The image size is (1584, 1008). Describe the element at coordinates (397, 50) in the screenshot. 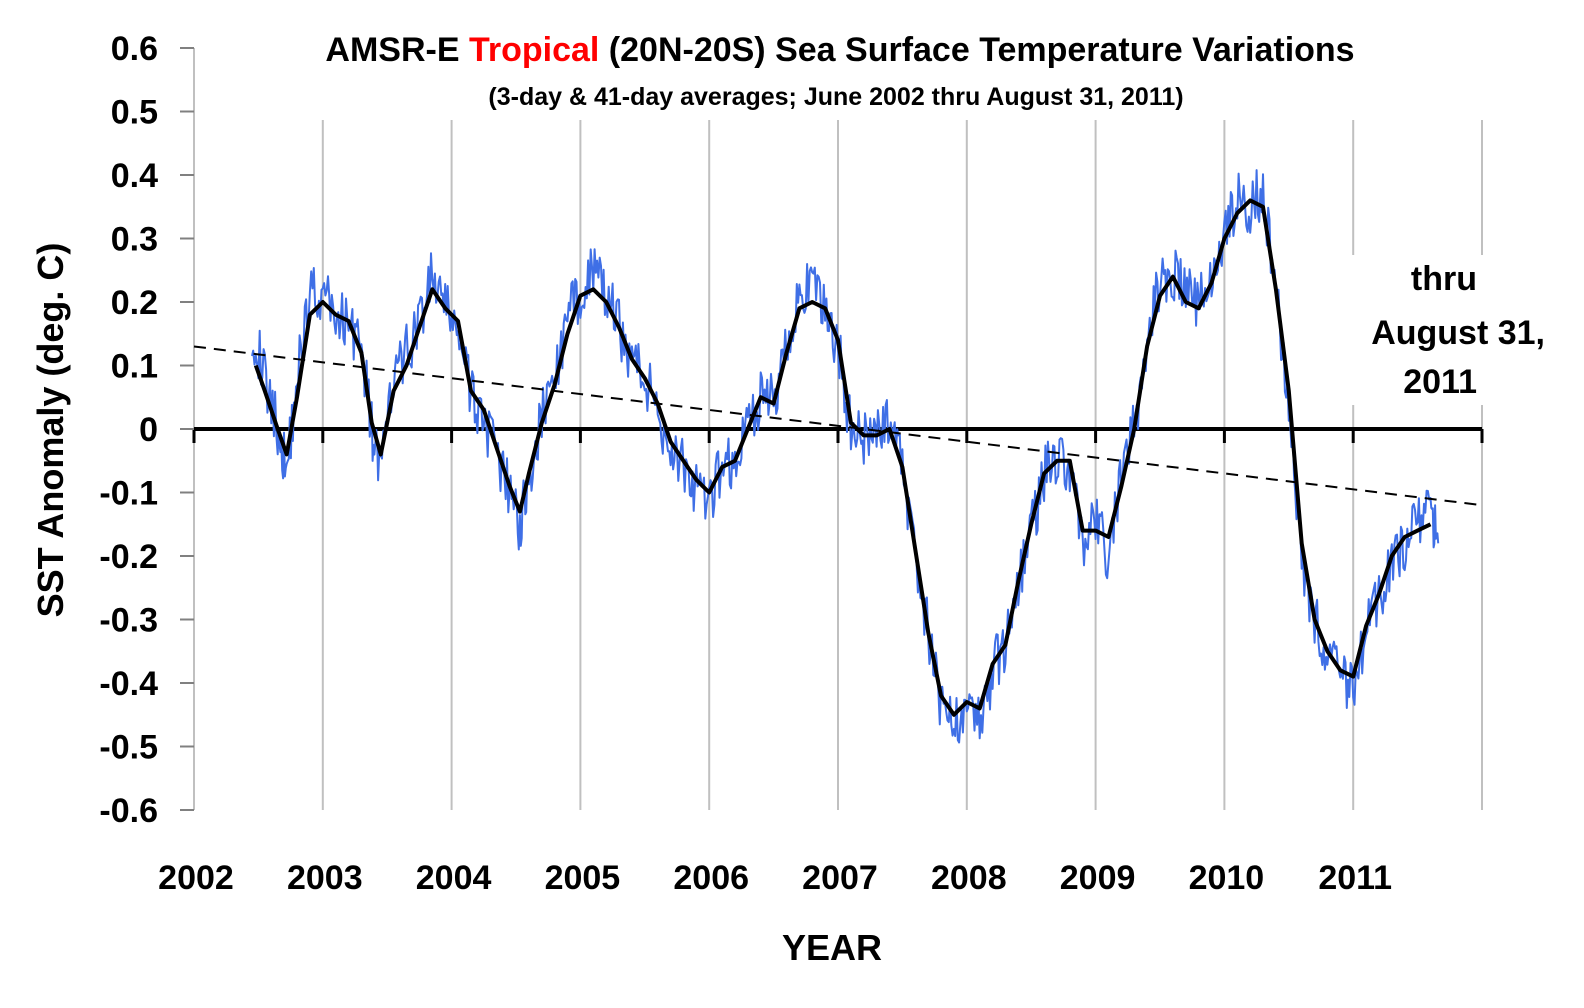

I see `title-part-1: AMSR-E` at that location.